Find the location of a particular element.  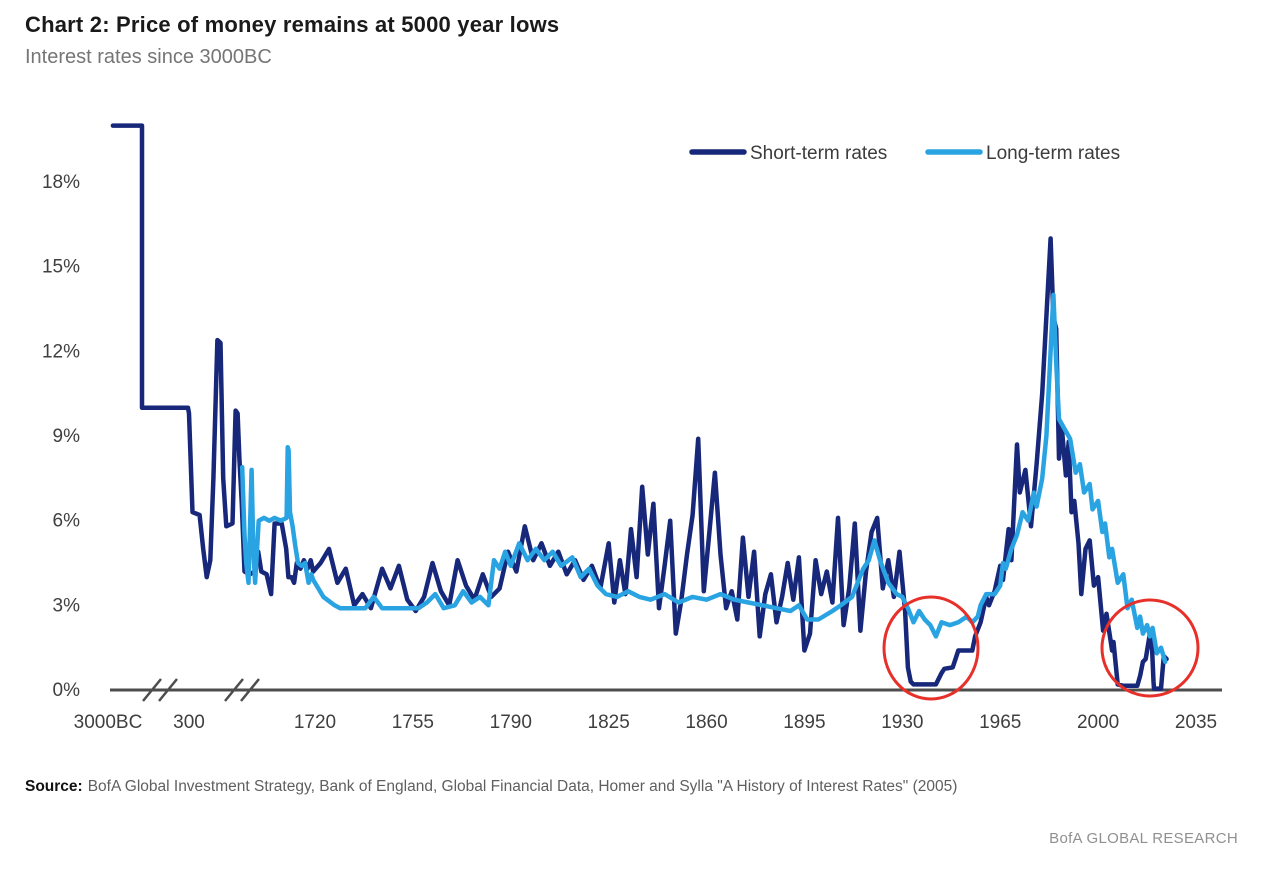

y-tick-label-18: 18% is located at coordinates (61, 182).